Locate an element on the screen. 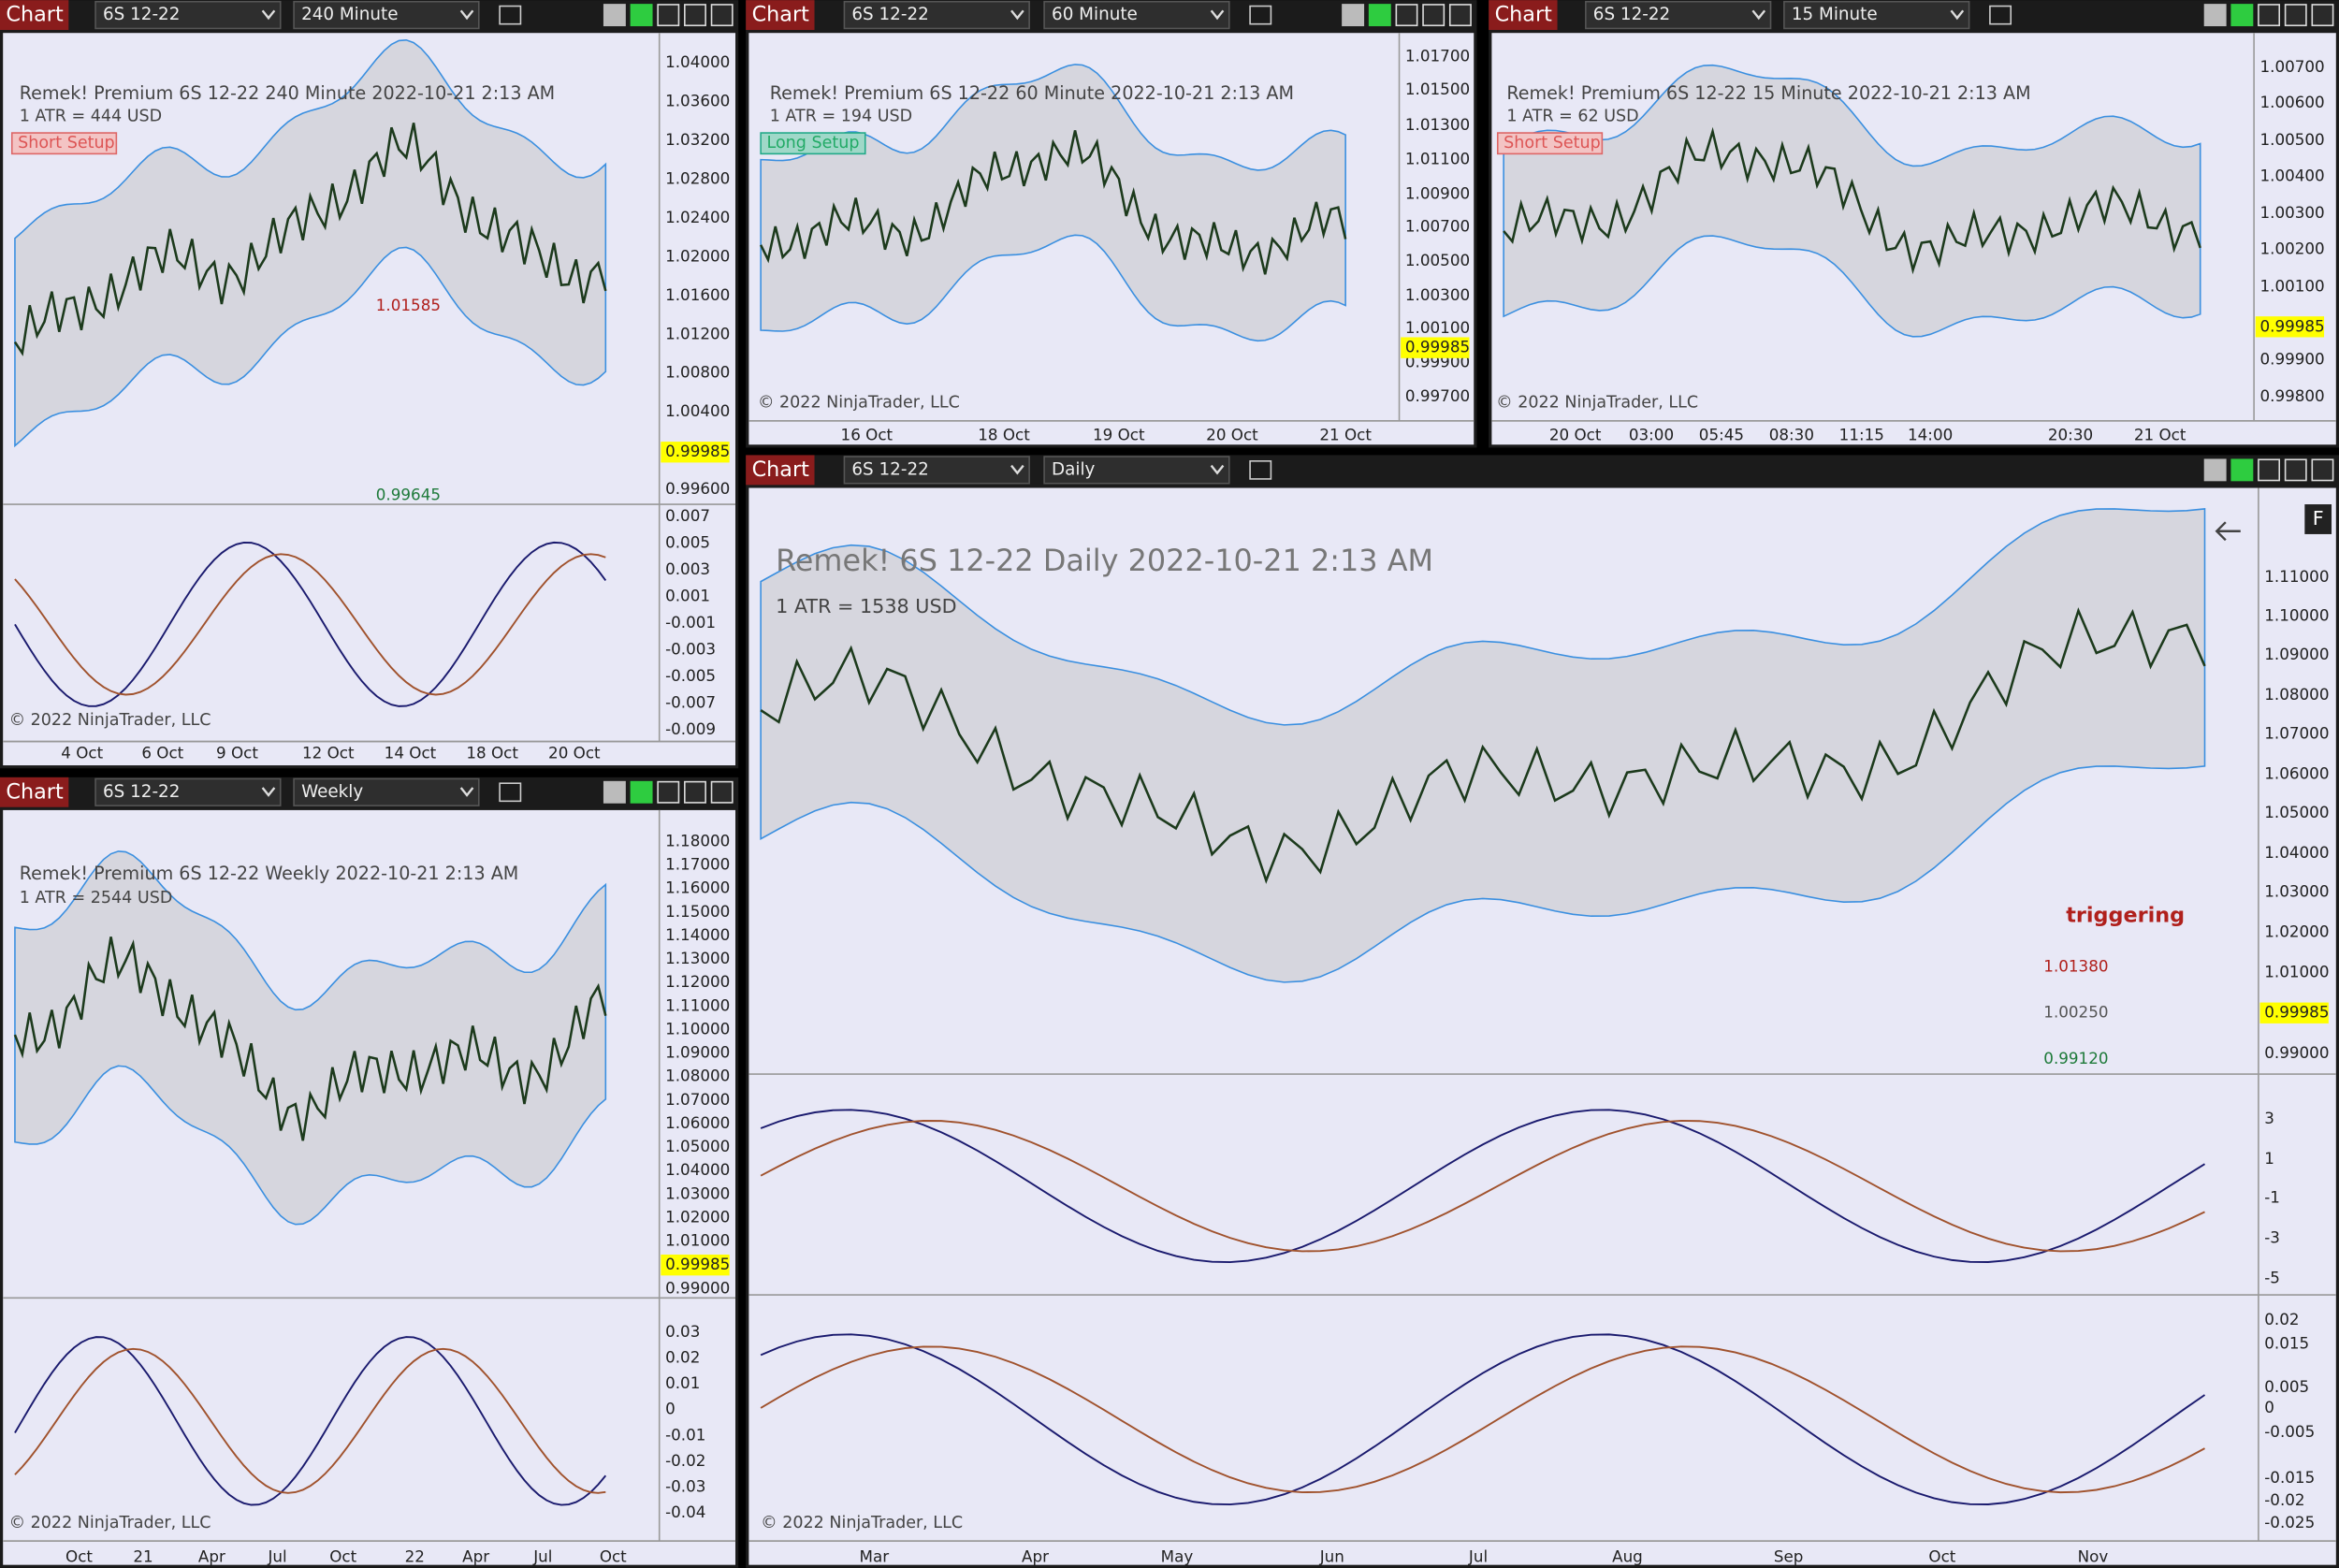 Image resolution: width=2339 pixels, height=1568 pixels. time-label: 11:15 is located at coordinates (1861, 435).